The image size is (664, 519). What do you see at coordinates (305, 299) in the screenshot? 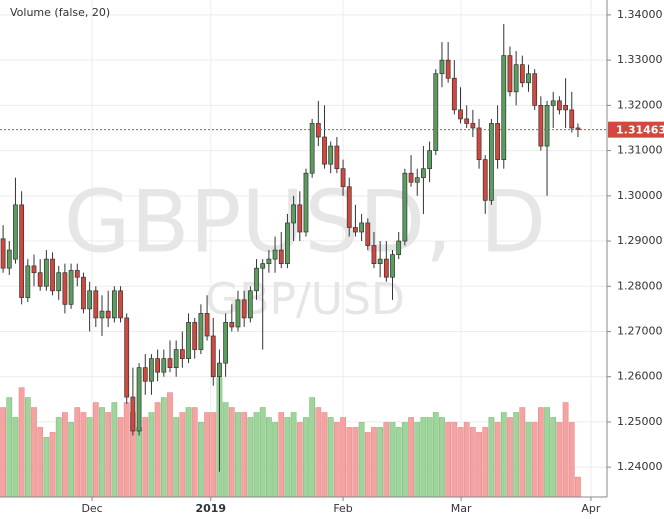
I see `watermark-sub: GBP/USD` at bounding box center [305, 299].